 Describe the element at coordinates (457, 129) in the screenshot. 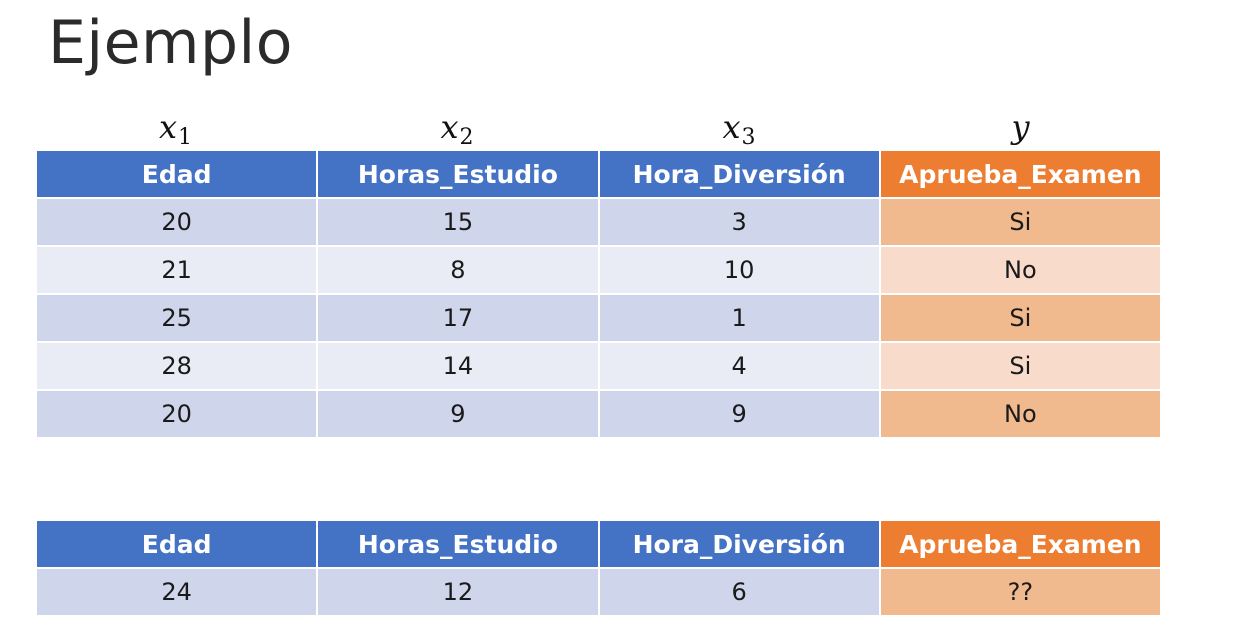

I see `variable-x2: x2` at that location.